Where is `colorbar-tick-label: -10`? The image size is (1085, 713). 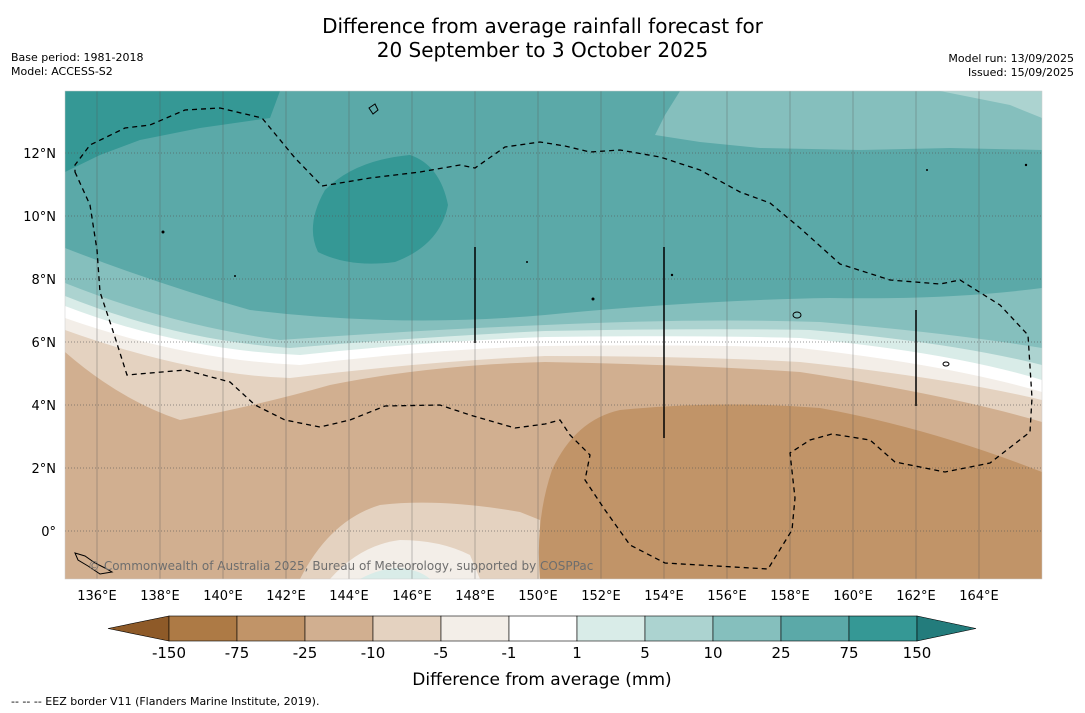 colorbar-tick-label: -10 is located at coordinates (373, 653).